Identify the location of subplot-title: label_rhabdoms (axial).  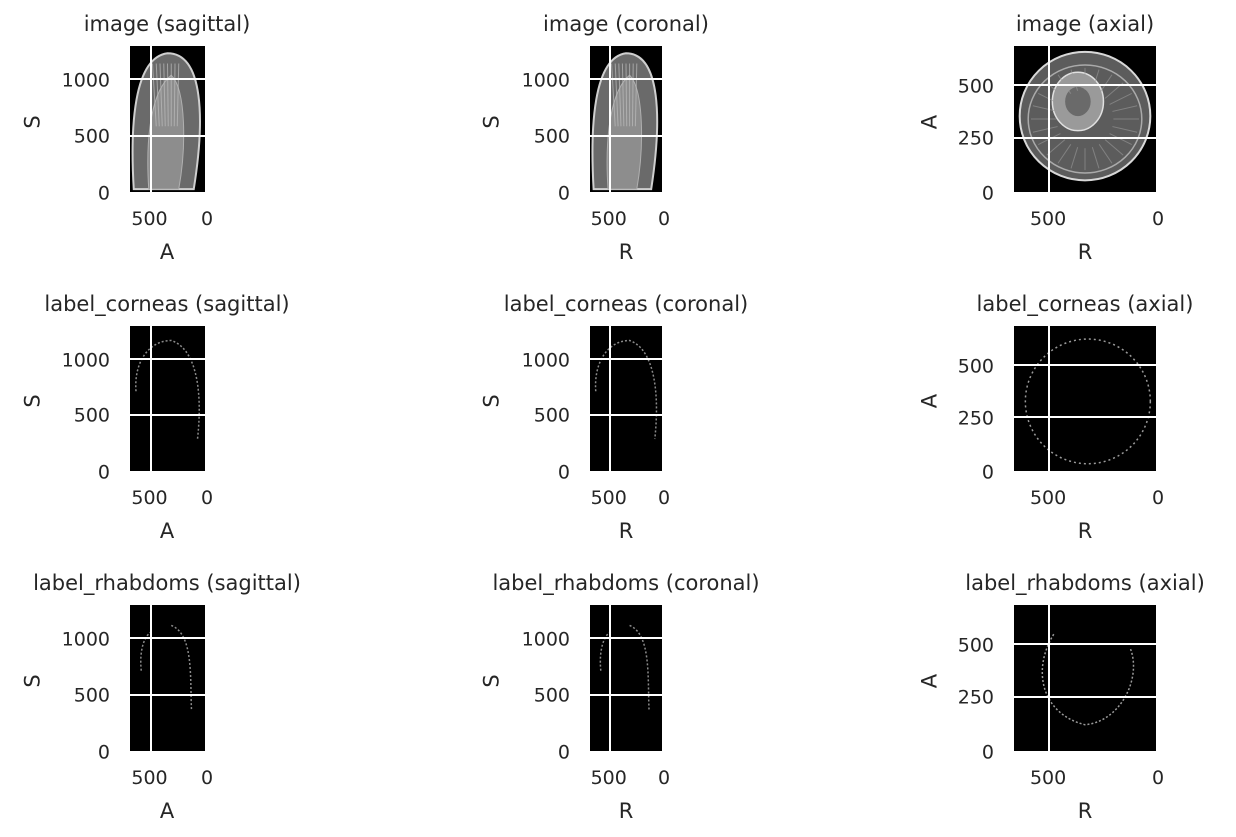
(1085, 583).